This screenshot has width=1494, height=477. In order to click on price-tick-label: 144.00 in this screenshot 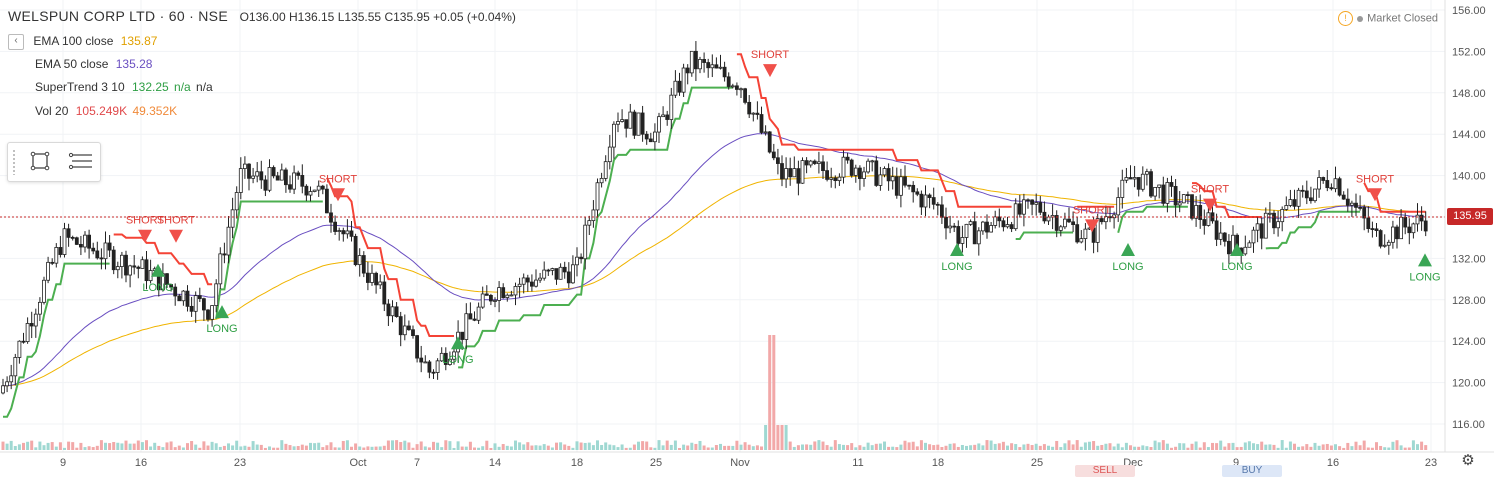, I will do `click(1469, 135)`.